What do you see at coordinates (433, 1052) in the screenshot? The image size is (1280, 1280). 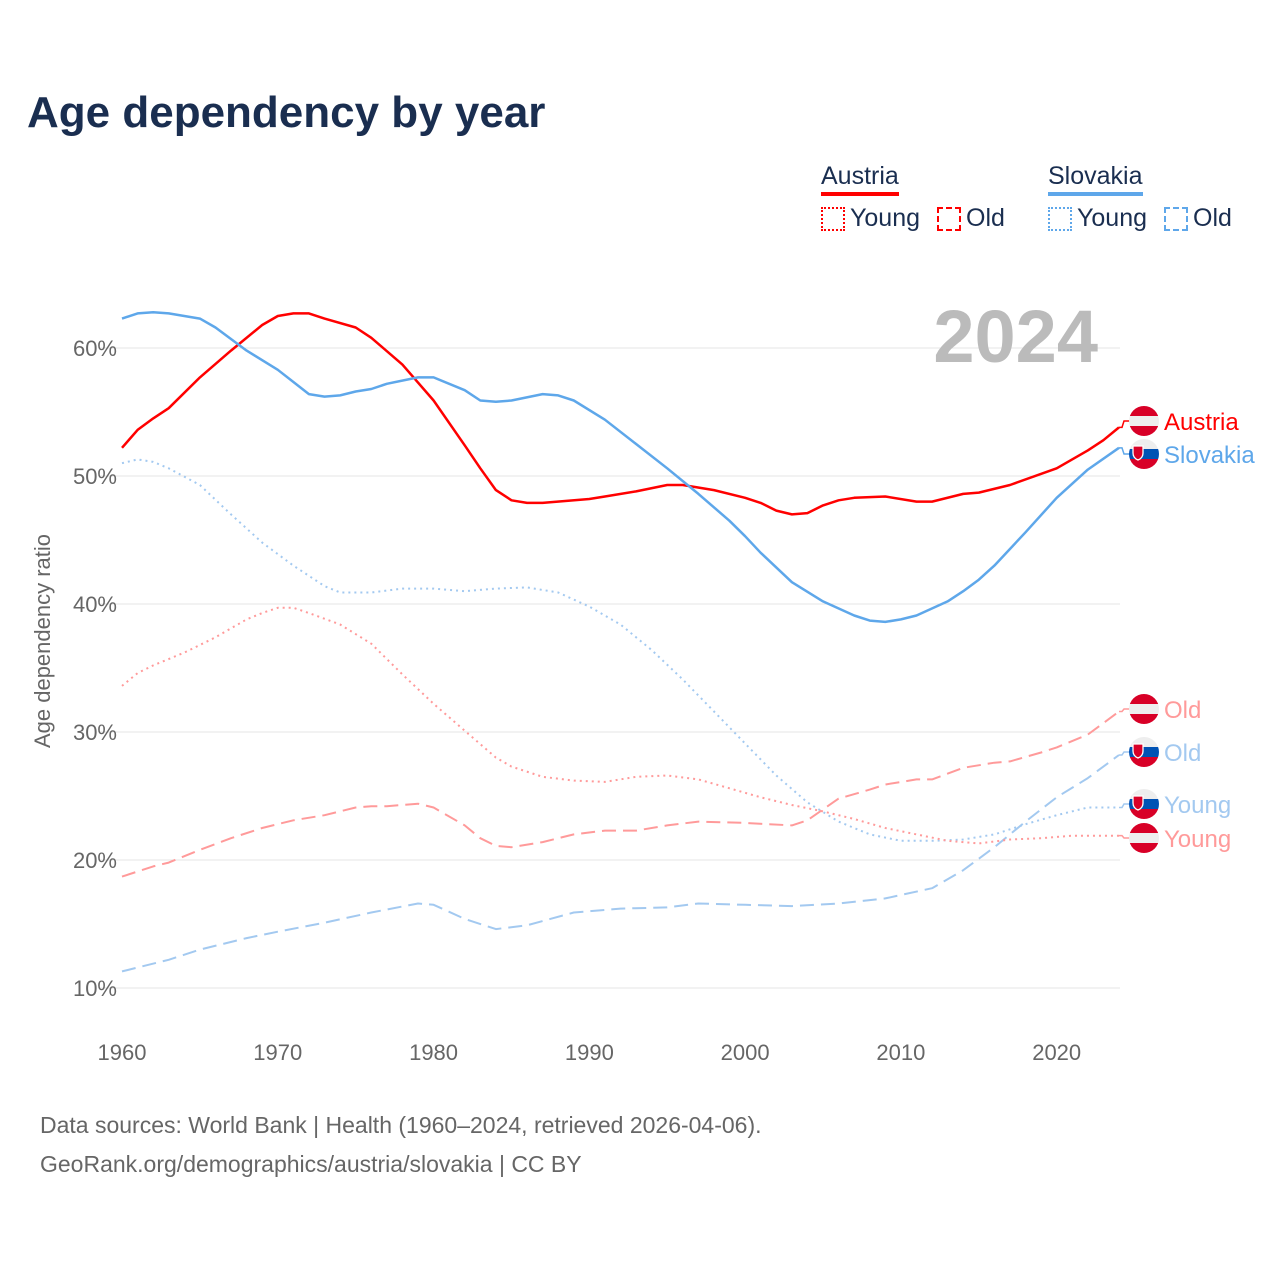 I see `x-tick-label: 1980` at bounding box center [433, 1052].